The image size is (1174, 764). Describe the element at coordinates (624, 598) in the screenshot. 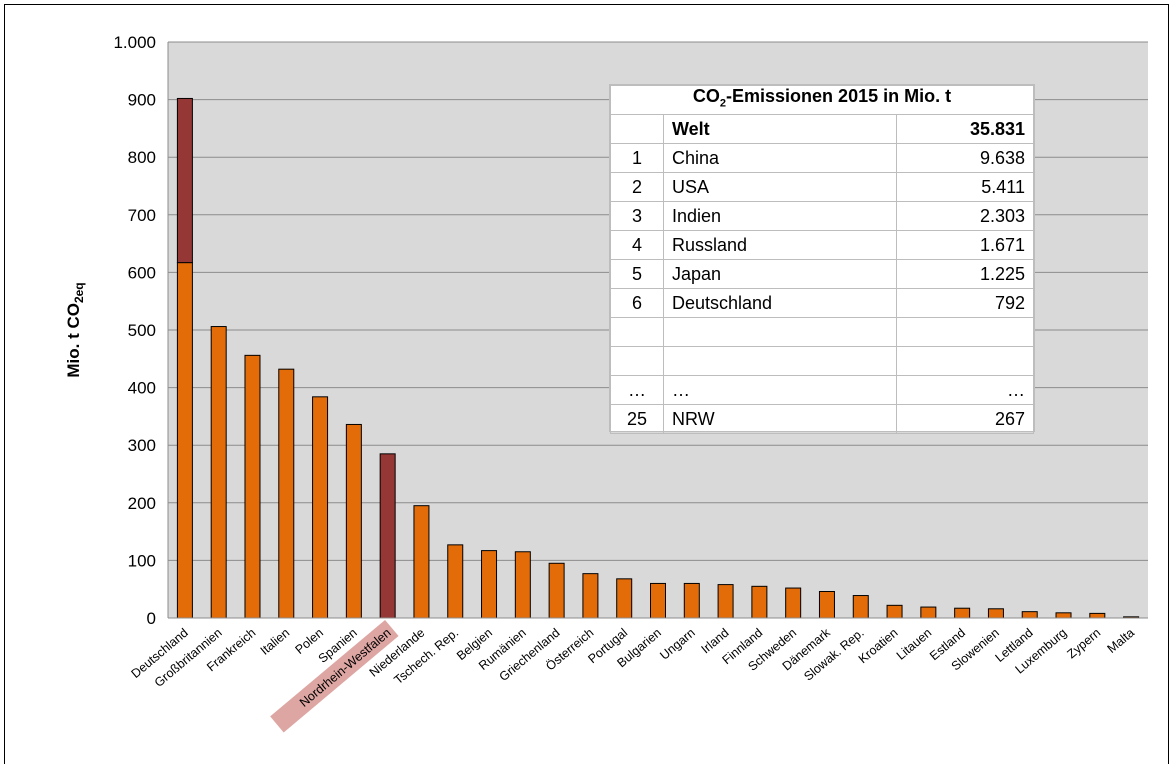

I see `bar-portugal` at that location.